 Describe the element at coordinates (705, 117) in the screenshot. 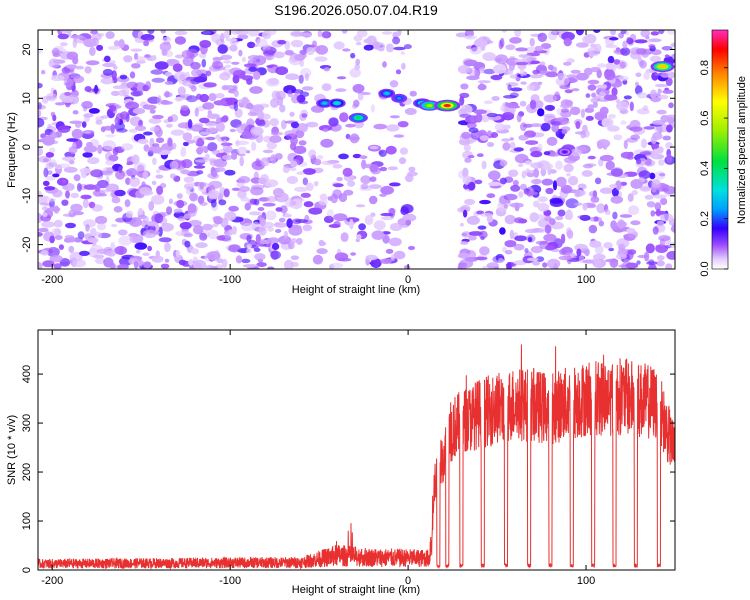

I see `colorbar-tick-label: 0.6` at that location.